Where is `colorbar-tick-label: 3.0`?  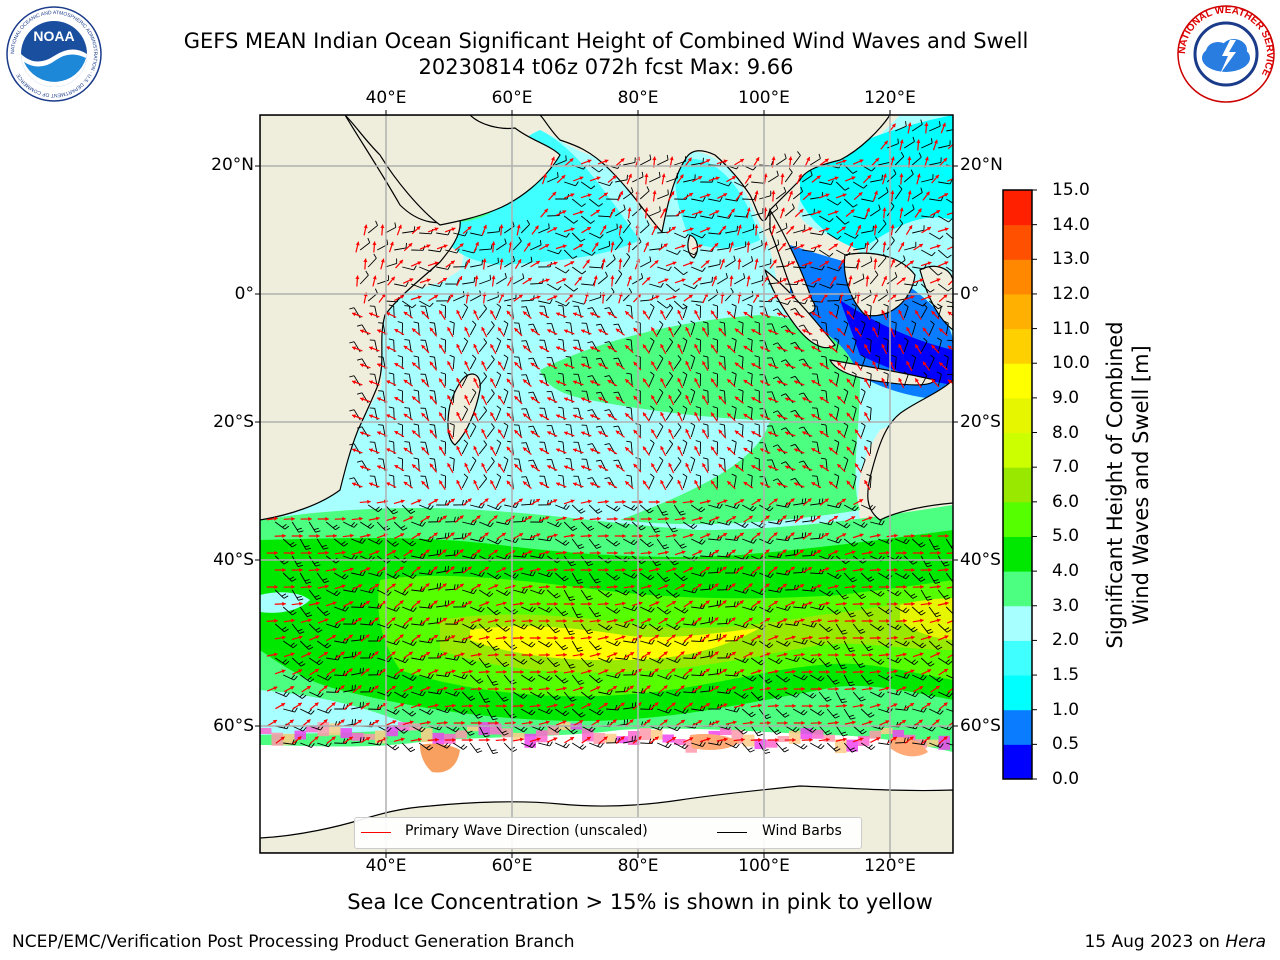
colorbar-tick-label: 3.0 is located at coordinates (1066, 605).